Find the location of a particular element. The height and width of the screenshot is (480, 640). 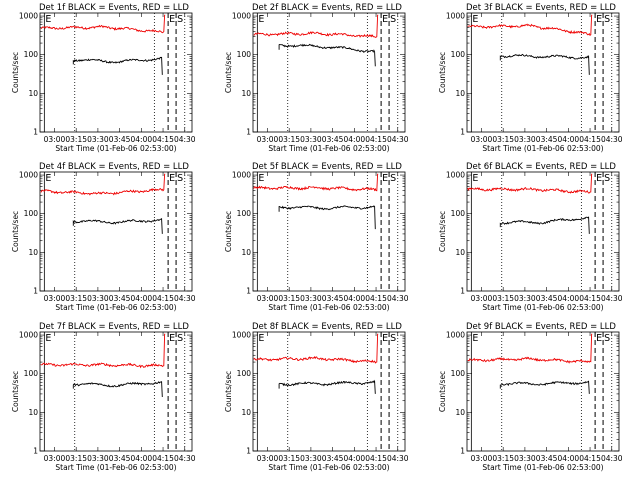

panel-title: Det 2f BLACK = Events, RED = LLD is located at coordinates (327, 8).